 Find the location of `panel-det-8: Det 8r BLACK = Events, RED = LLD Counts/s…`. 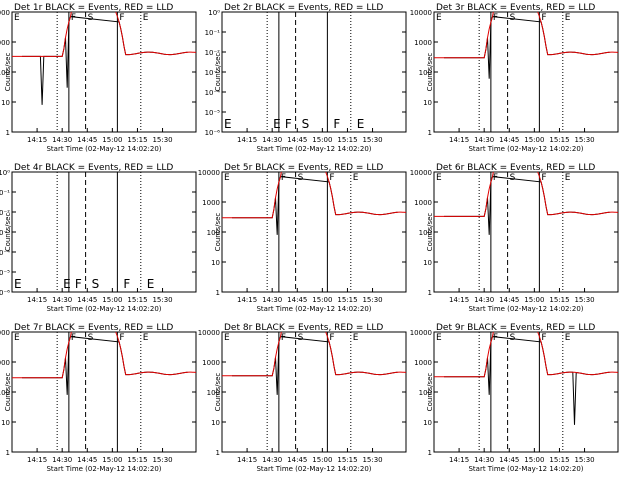

panel-det-8: Det 8r BLACK = Events, RED = LLD Counts/s… is located at coordinates (302, 398).